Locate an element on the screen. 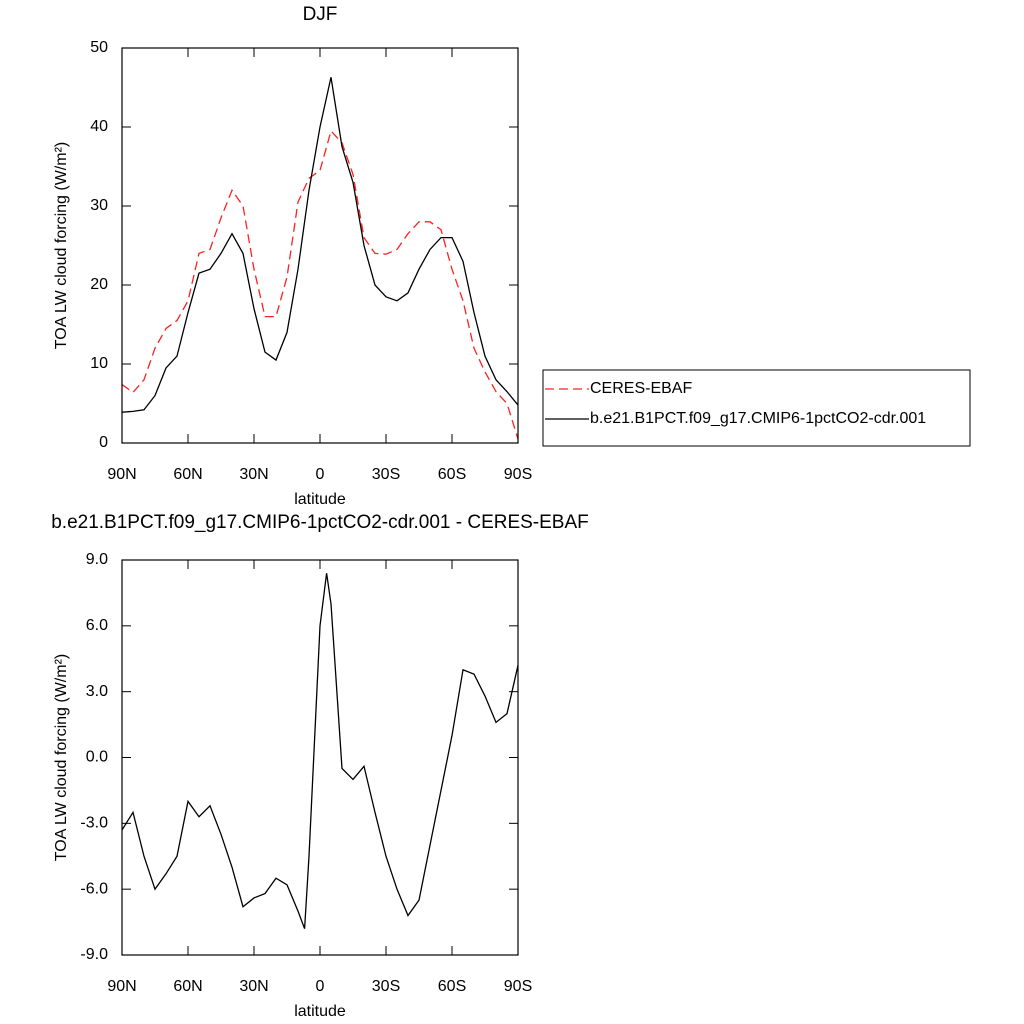 This screenshot has width=1024, height=1024. y-tick-label: -9.0 is located at coordinates (94, 954).